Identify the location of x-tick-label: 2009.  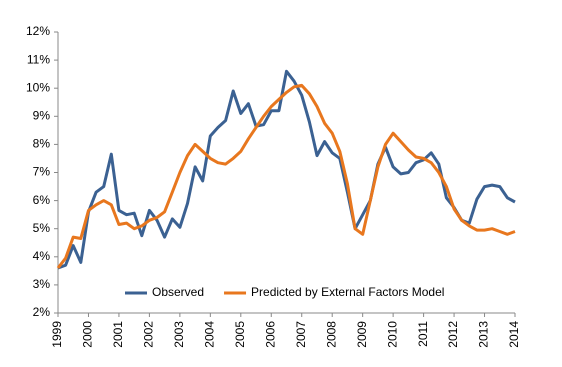
(362, 334).